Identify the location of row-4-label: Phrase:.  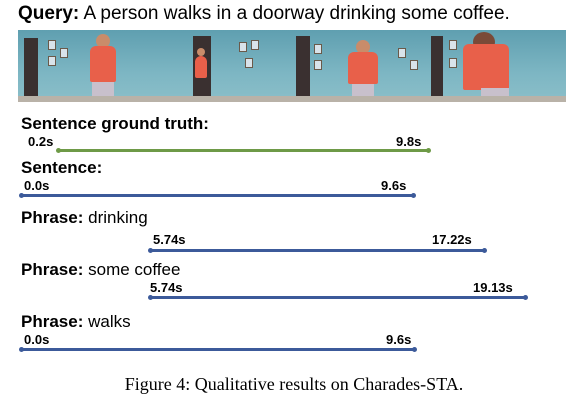
(52, 269).